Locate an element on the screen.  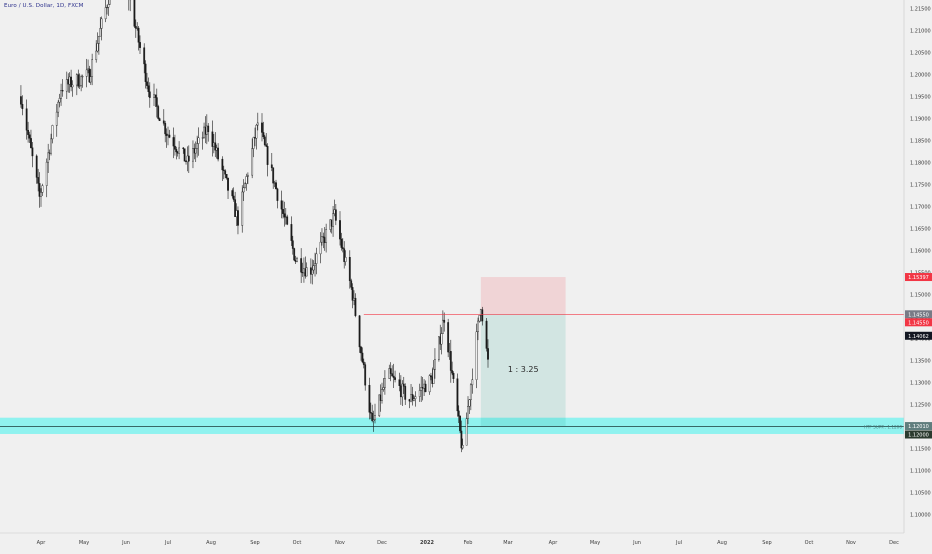
x-tick-label: Nov is located at coordinates (851, 543).